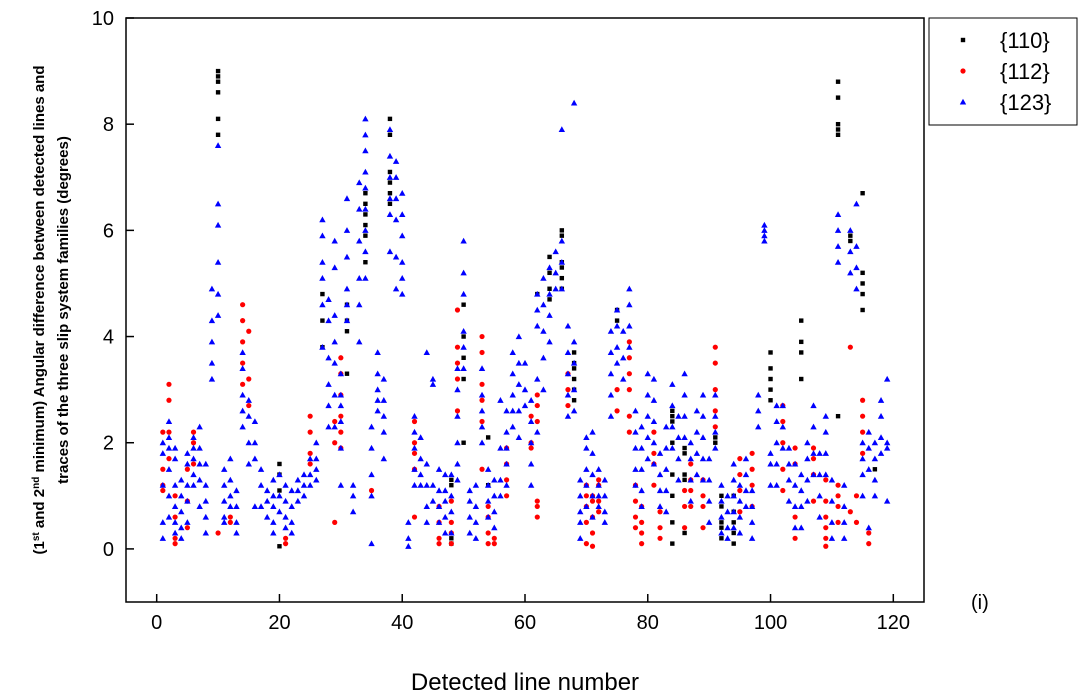  I want to click on x-tick-label-4: 80, so click(648, 623).